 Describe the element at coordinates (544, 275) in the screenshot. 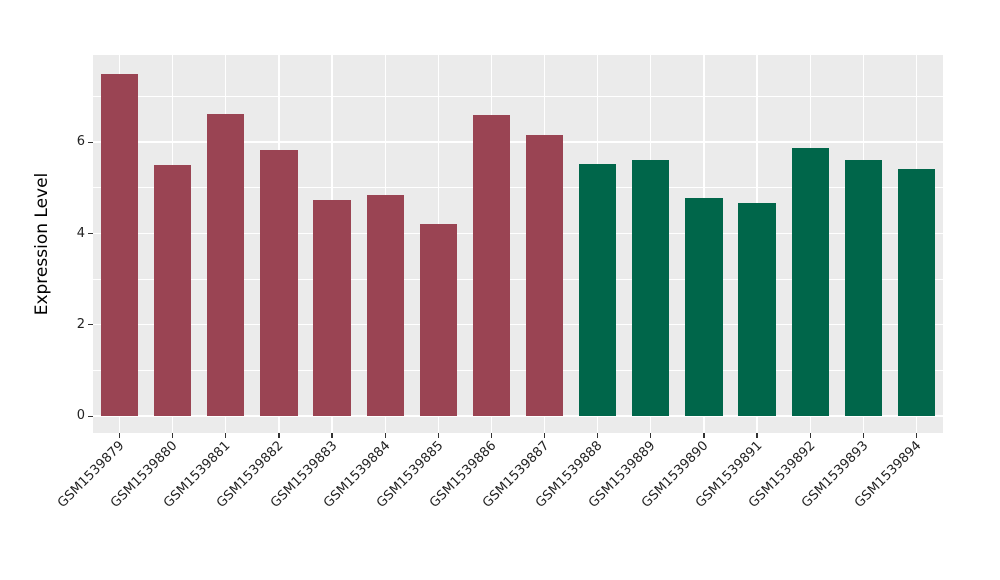

I see `bar-GSM1539887` at that location.